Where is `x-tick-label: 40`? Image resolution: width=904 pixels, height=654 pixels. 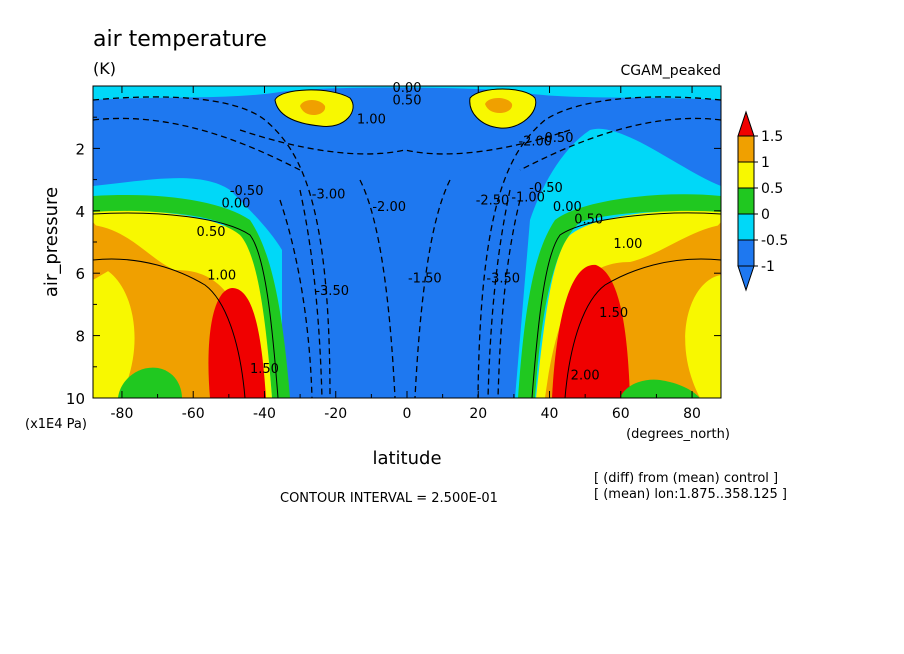 x-tick-label: 40 is located at coordinates (550, 414).